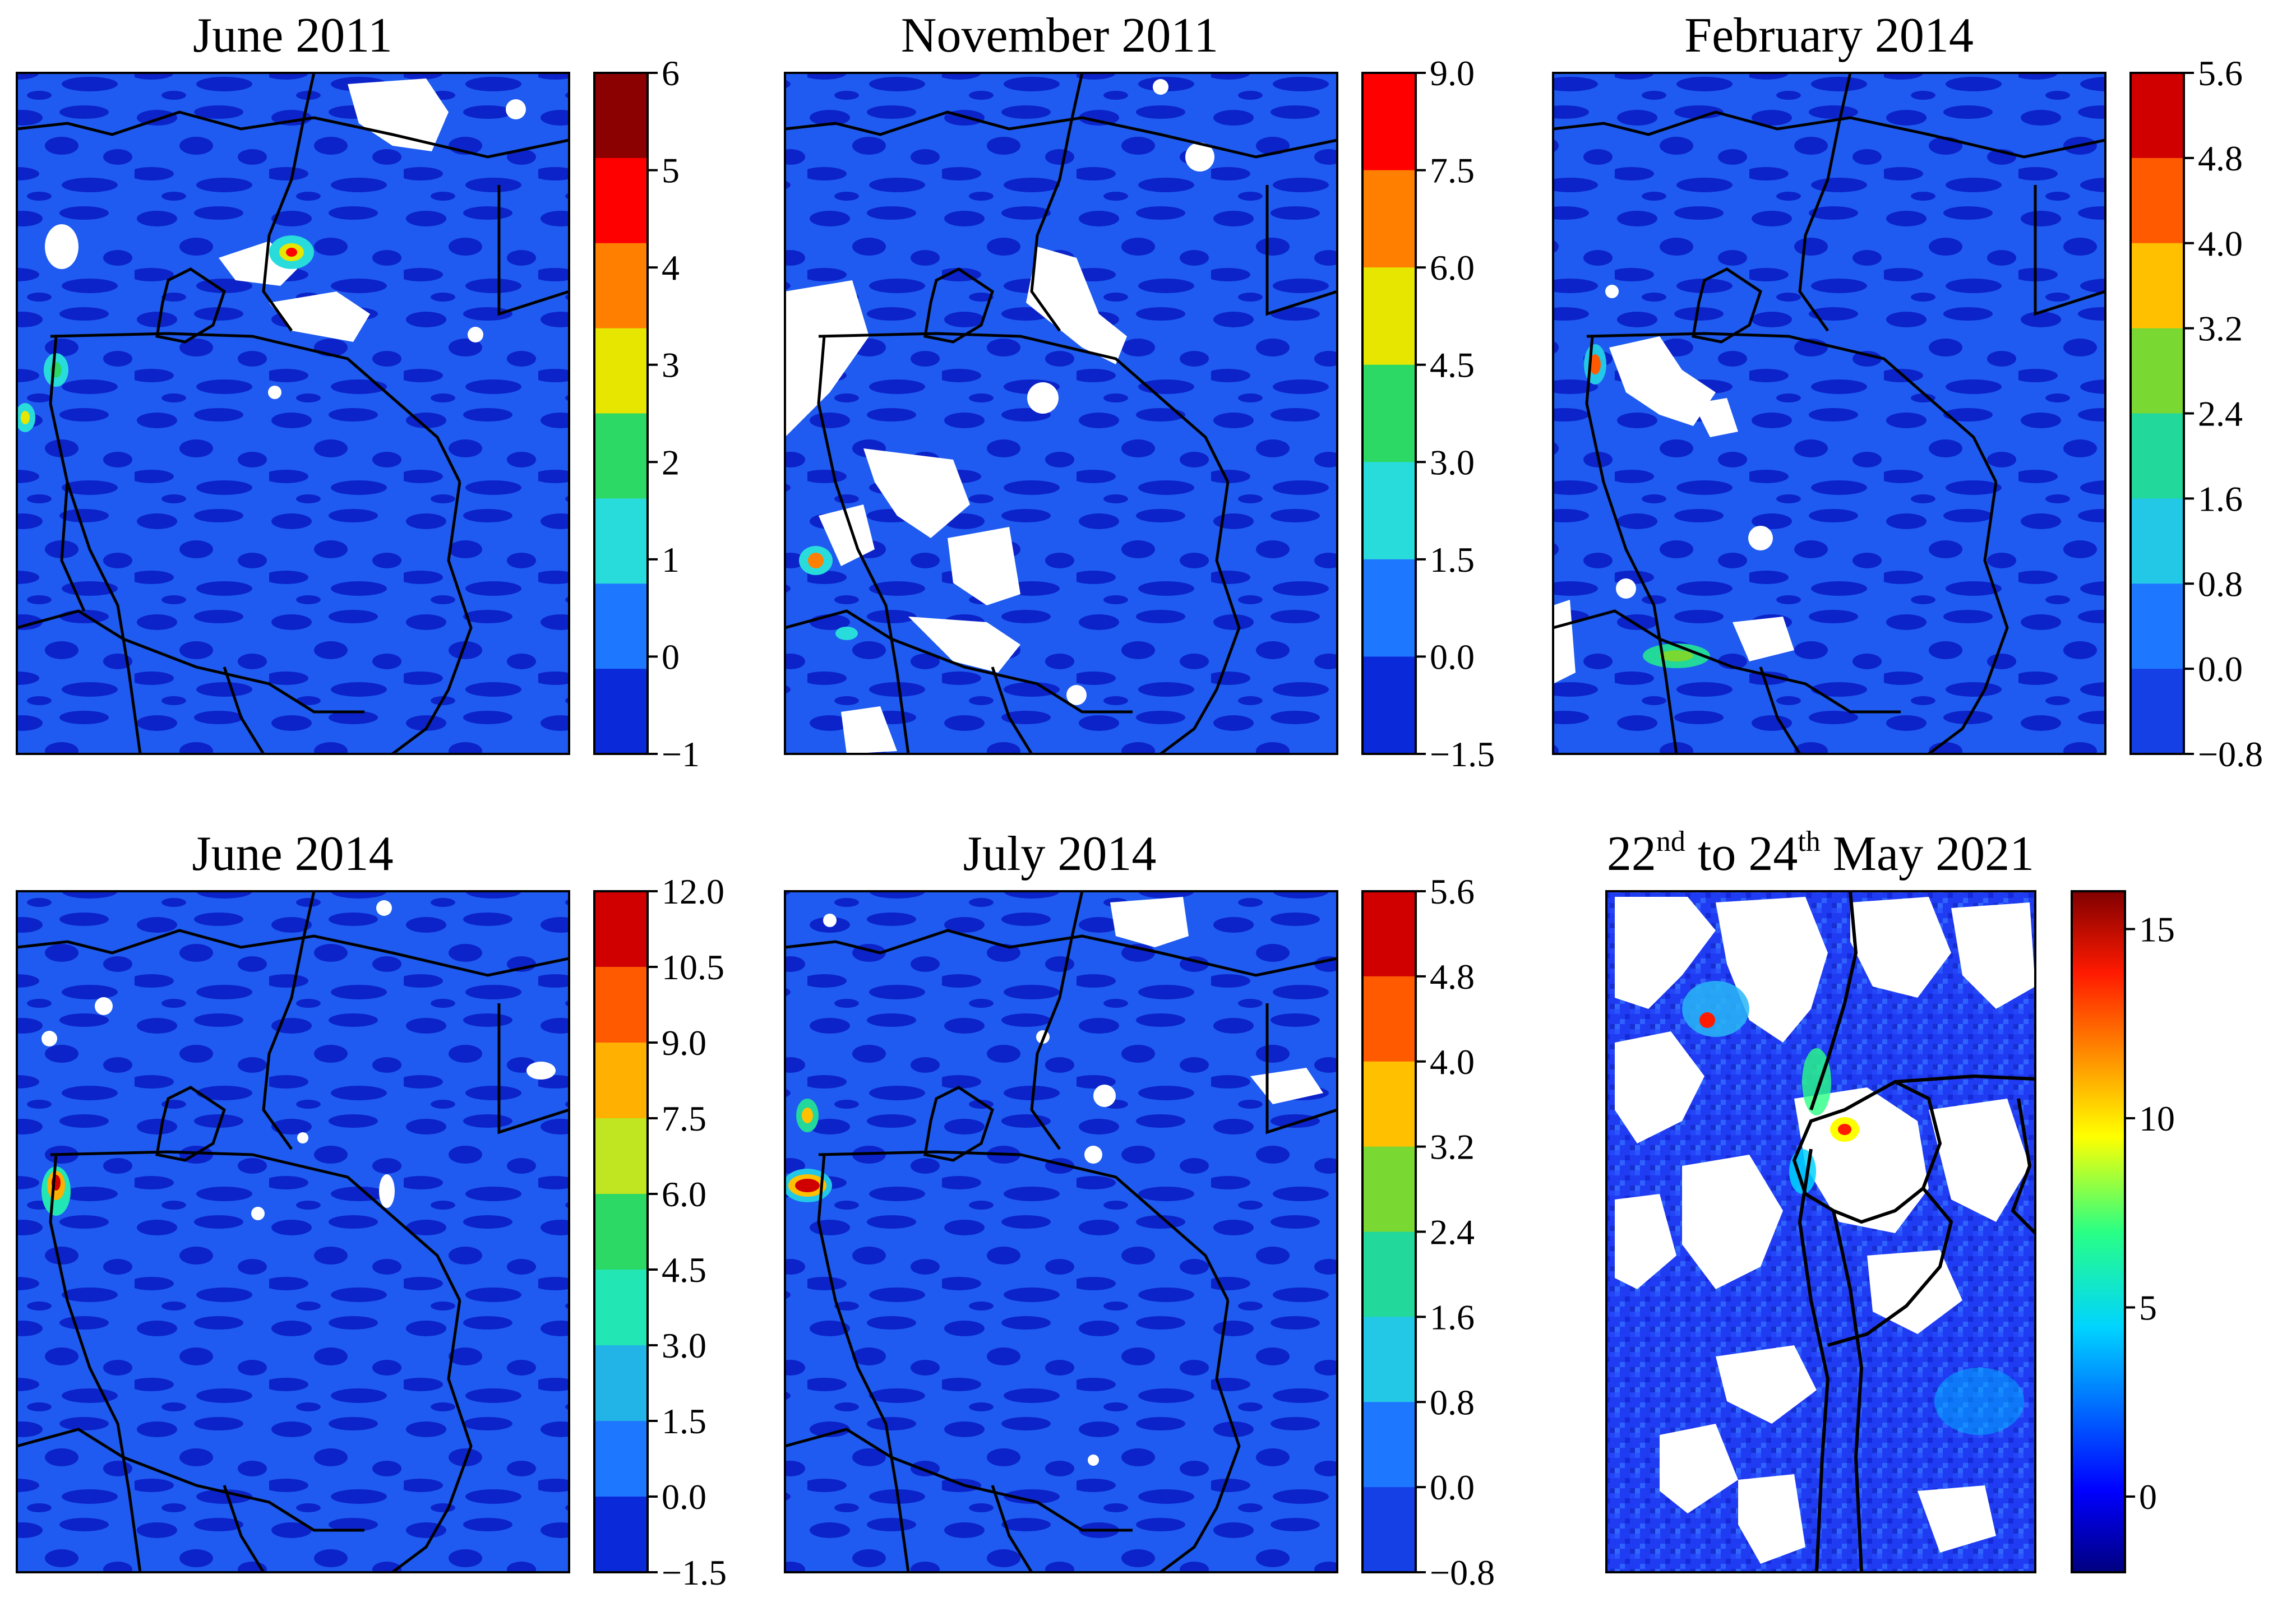 The width and height of the screenshot is (2296, 1607). I want to click on colorbar-tick-label: 10.5, so click(693, 967).